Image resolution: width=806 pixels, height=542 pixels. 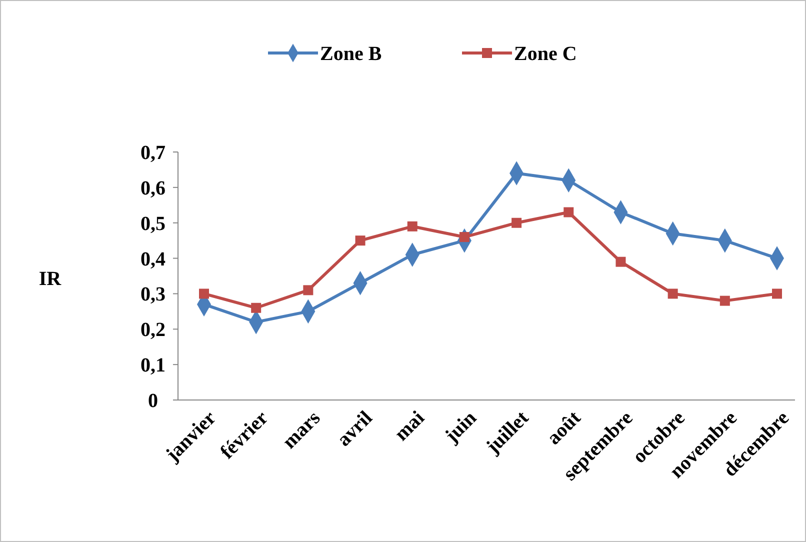 What do you see at coordinates (153, 259) in the screenshot?
I see `y-tick-label: 0,4` at bounding box center [153, 259].